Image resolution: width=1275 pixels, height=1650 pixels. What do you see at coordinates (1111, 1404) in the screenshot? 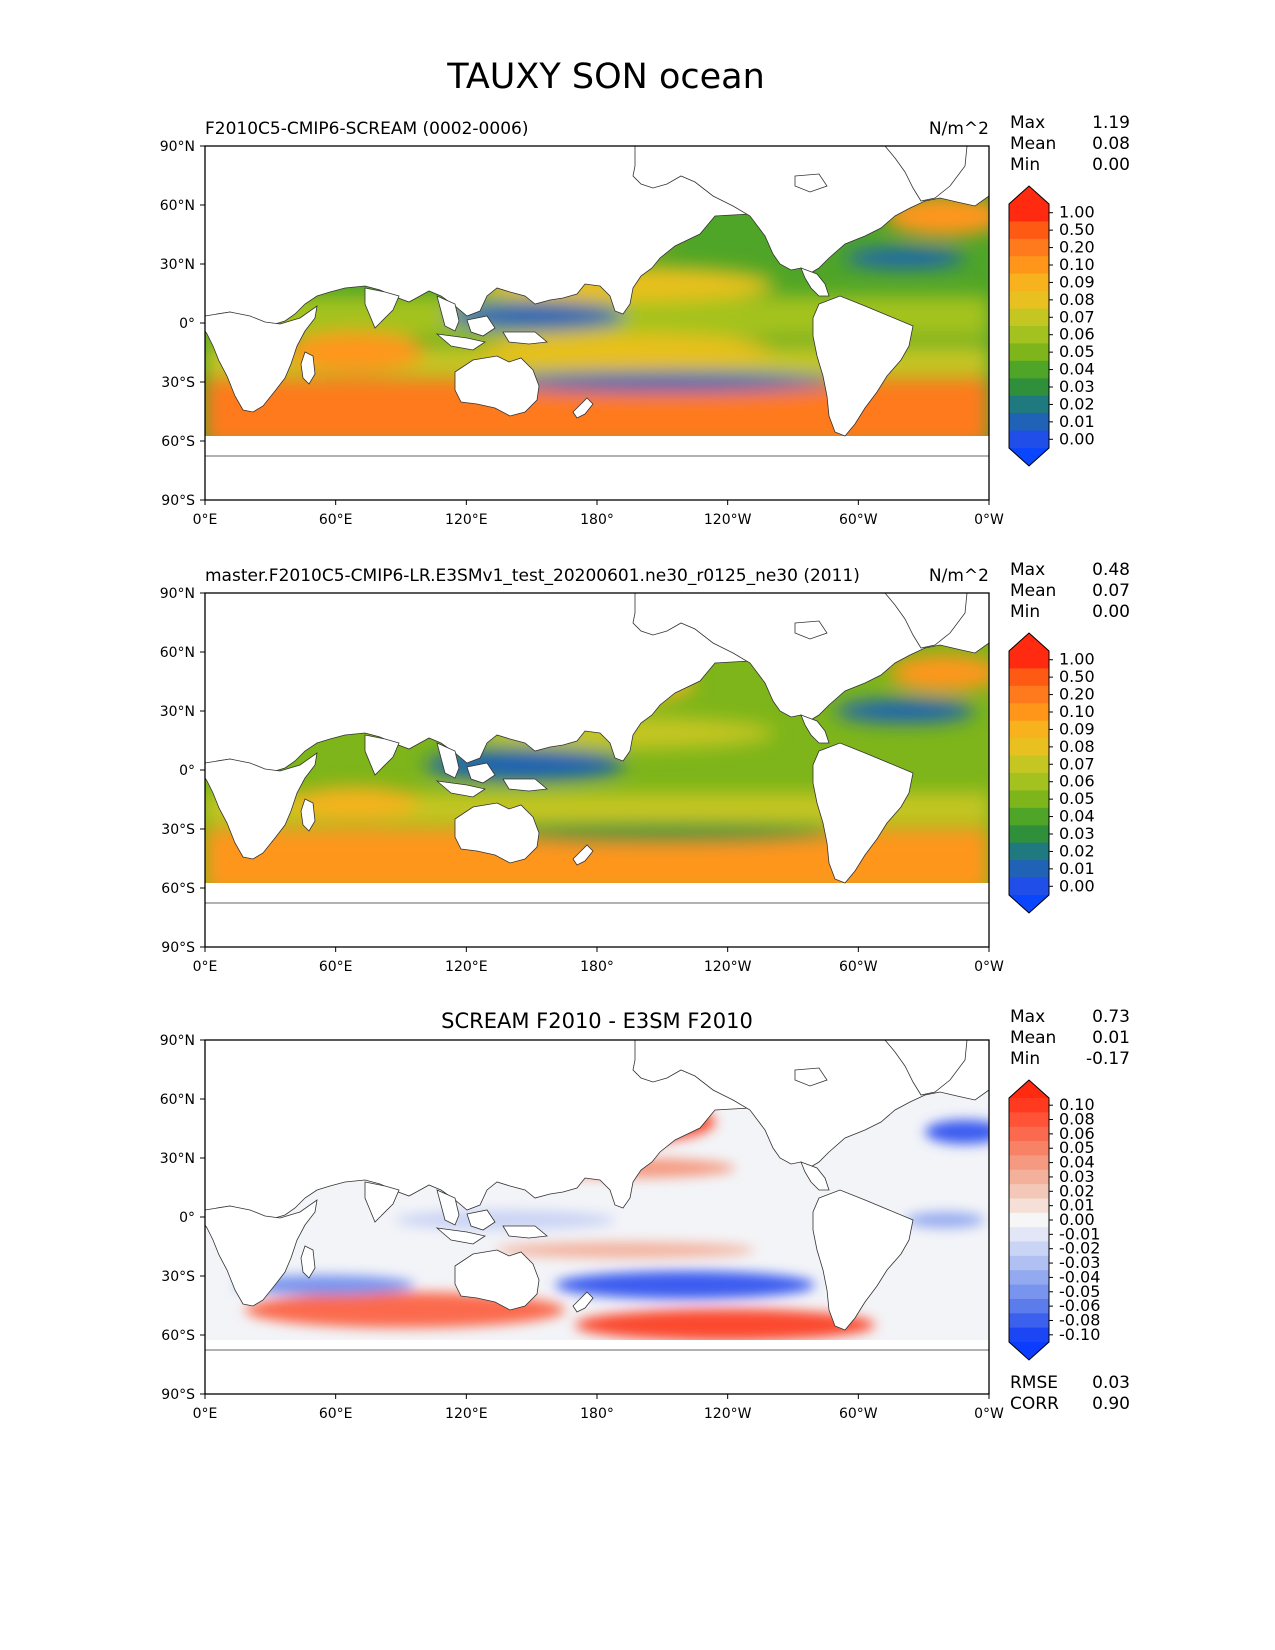
I see `corr-value: 0.90` at bounding box center [1111, 1404].